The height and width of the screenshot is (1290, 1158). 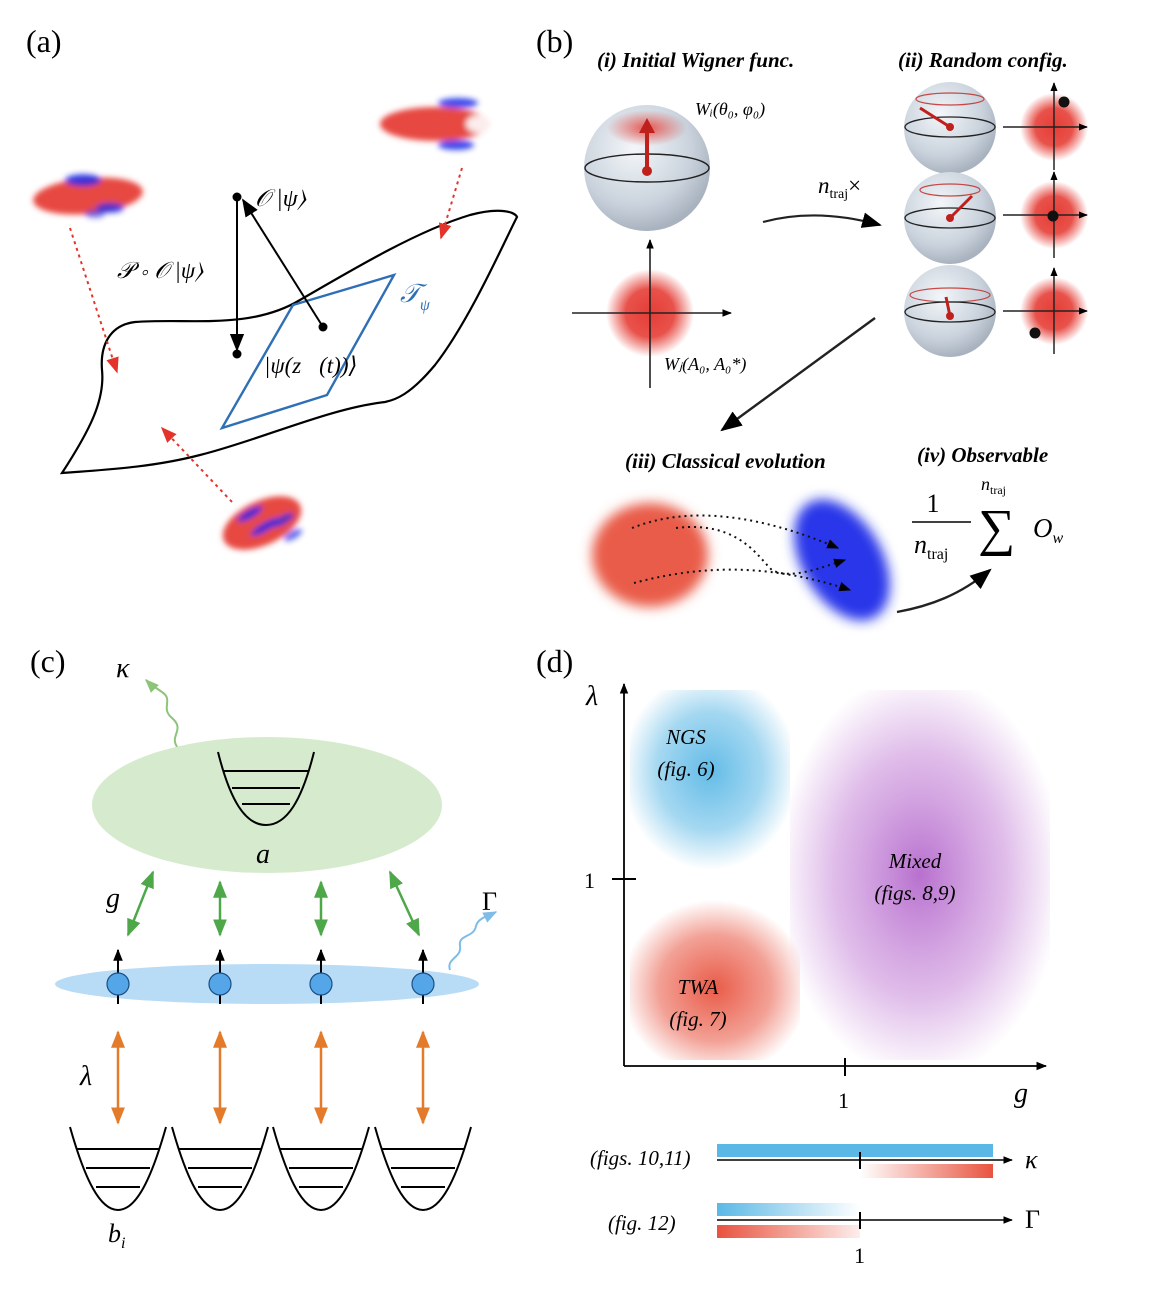 I want to click on ntraj-times-label: ntraj×, so click(x=839, y=187).